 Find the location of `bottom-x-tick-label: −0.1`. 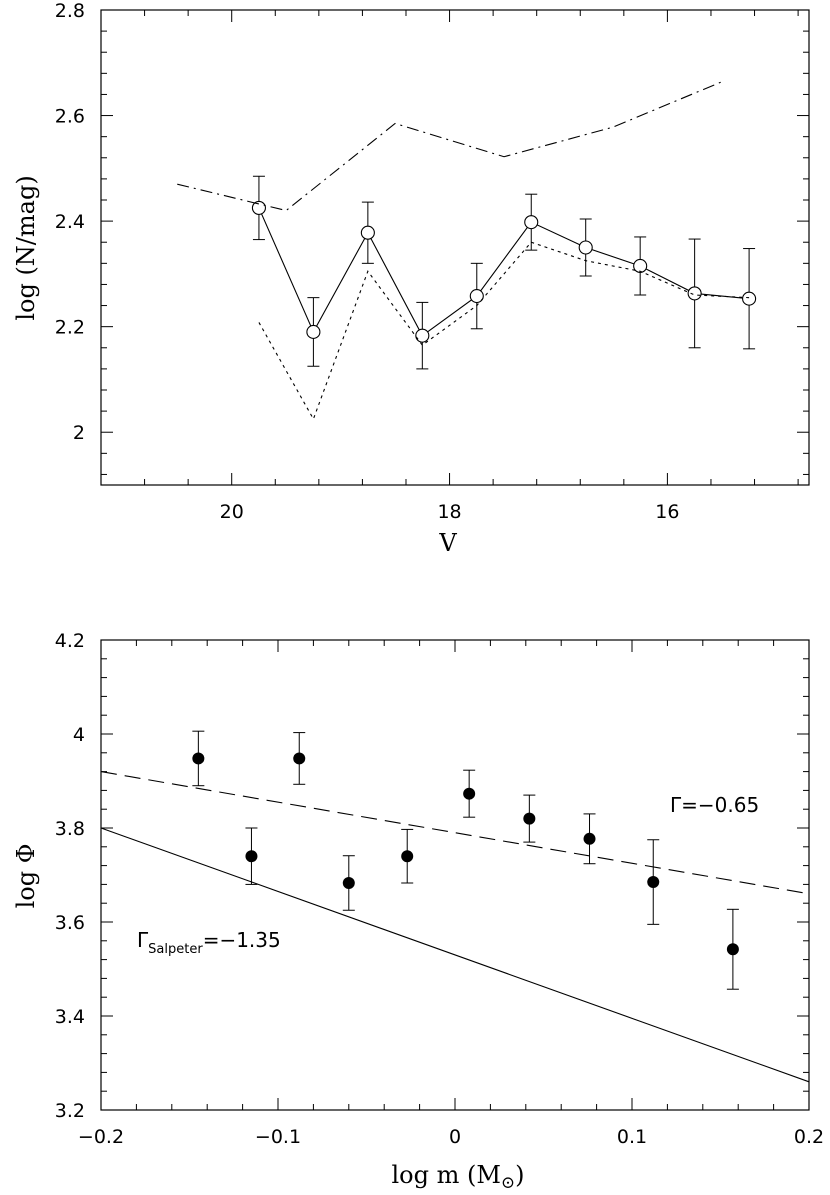

bottom-x-tick-label: −0.1 is located at coordinates (278, 1137).